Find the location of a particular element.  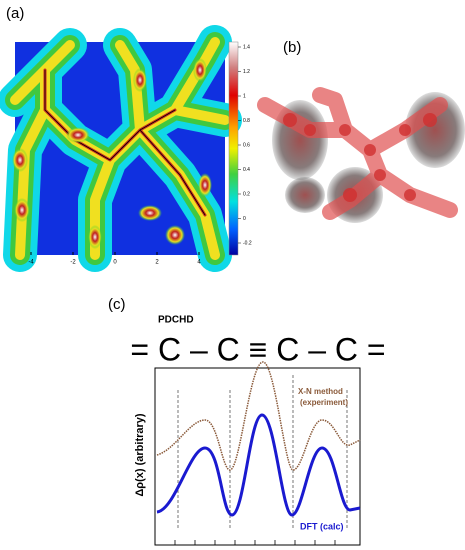

formula: = C – C ≡ C – C = is located at coordinates (257, 349).